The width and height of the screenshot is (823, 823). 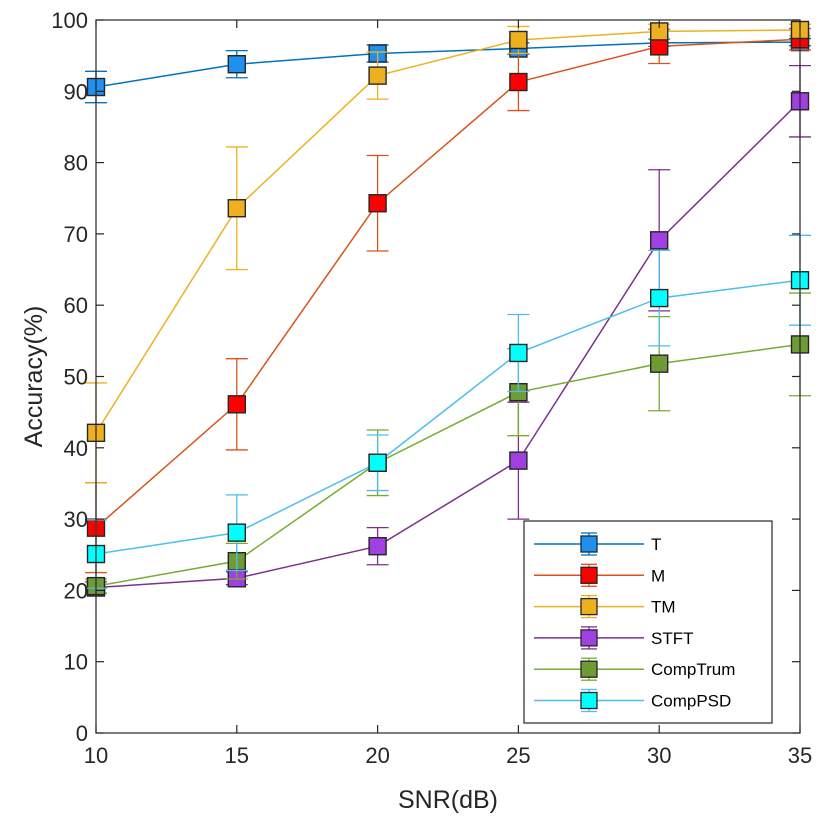 What do you see at coordinates (448, 64) in the screenshot?
I see `series-line` at bounding box center [448, 64].